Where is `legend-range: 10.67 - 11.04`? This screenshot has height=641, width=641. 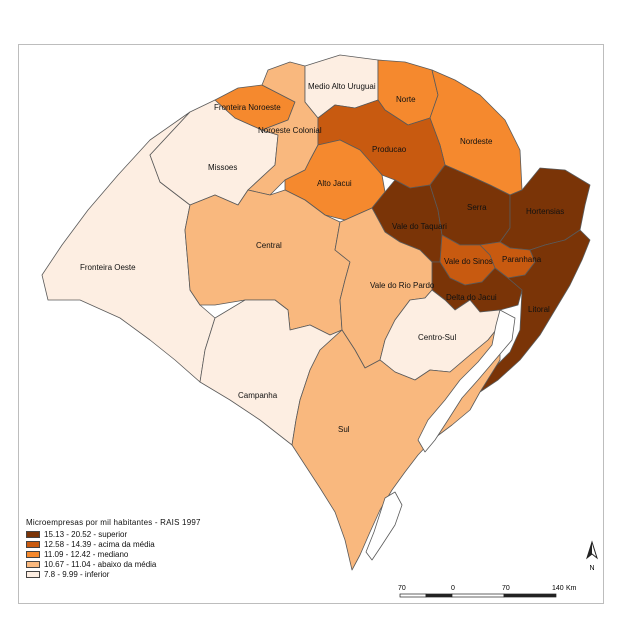
legend-range: 10.67 - 11.04 is located at coordinates (67, 564).